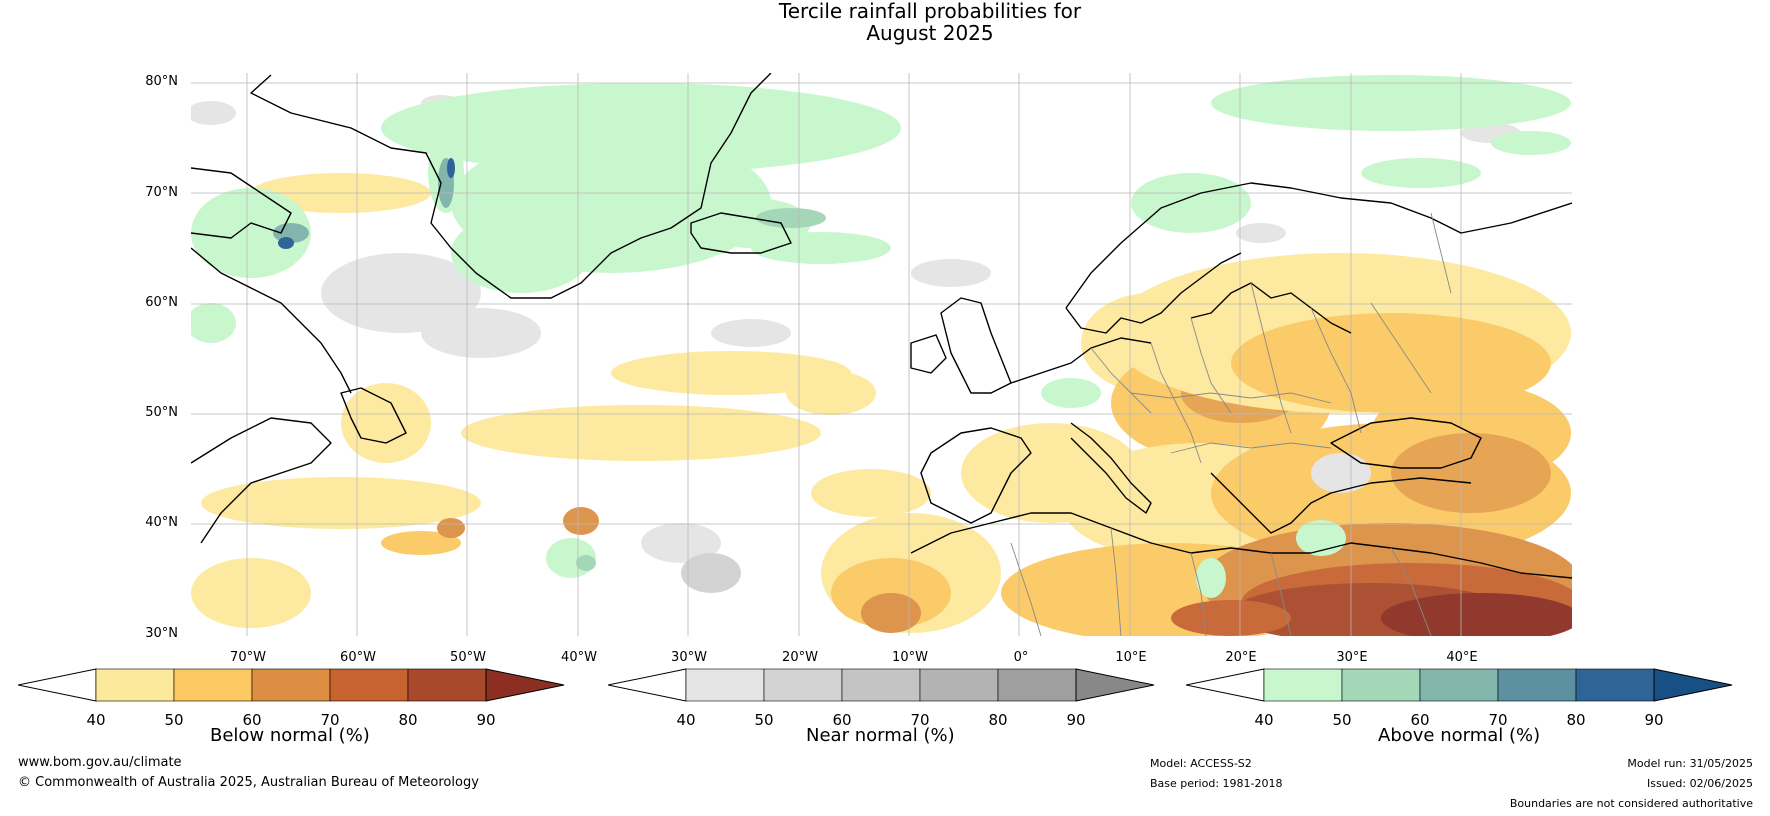  What do you see at coordinates (161, 192) in the screenshot?
I see `lat-tick-70n: 70°N` at bounding box center [161, 192].